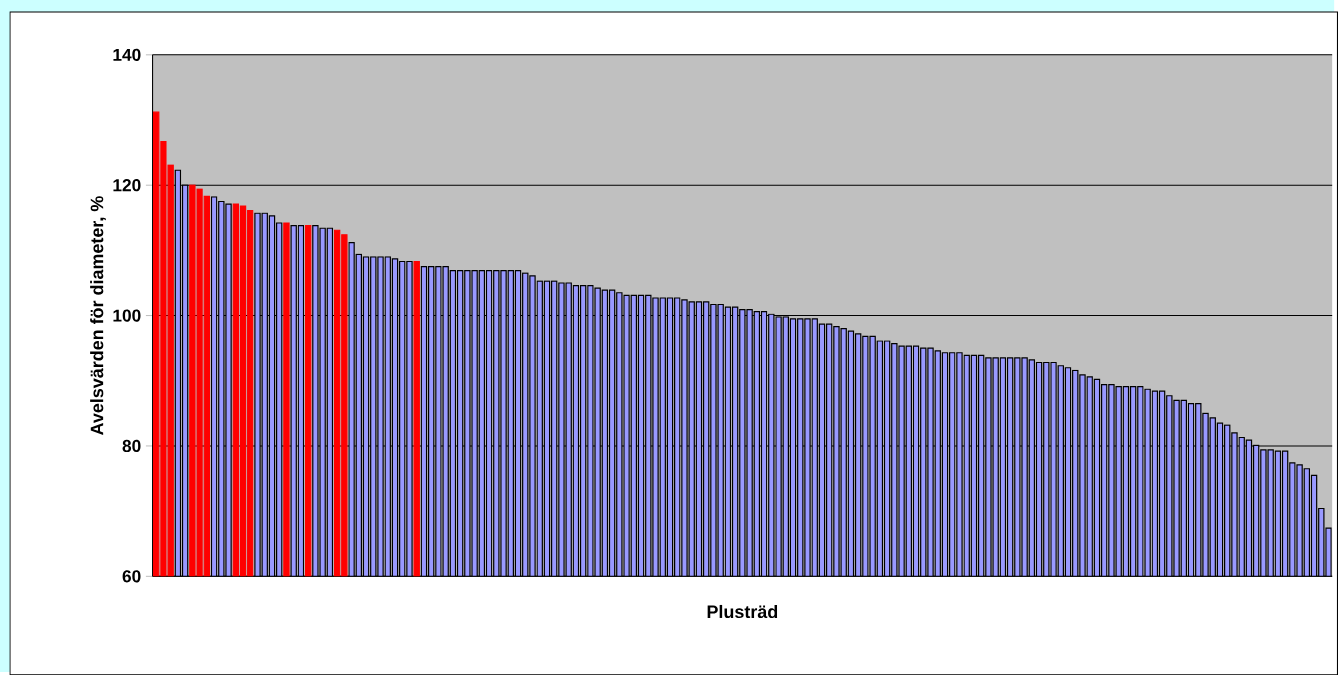 The image size is (1338, 675). What do you see at coordinates (131, 445) in the screenshot?
I see `y-tick-label: 80` at bounding box center [131, 445].